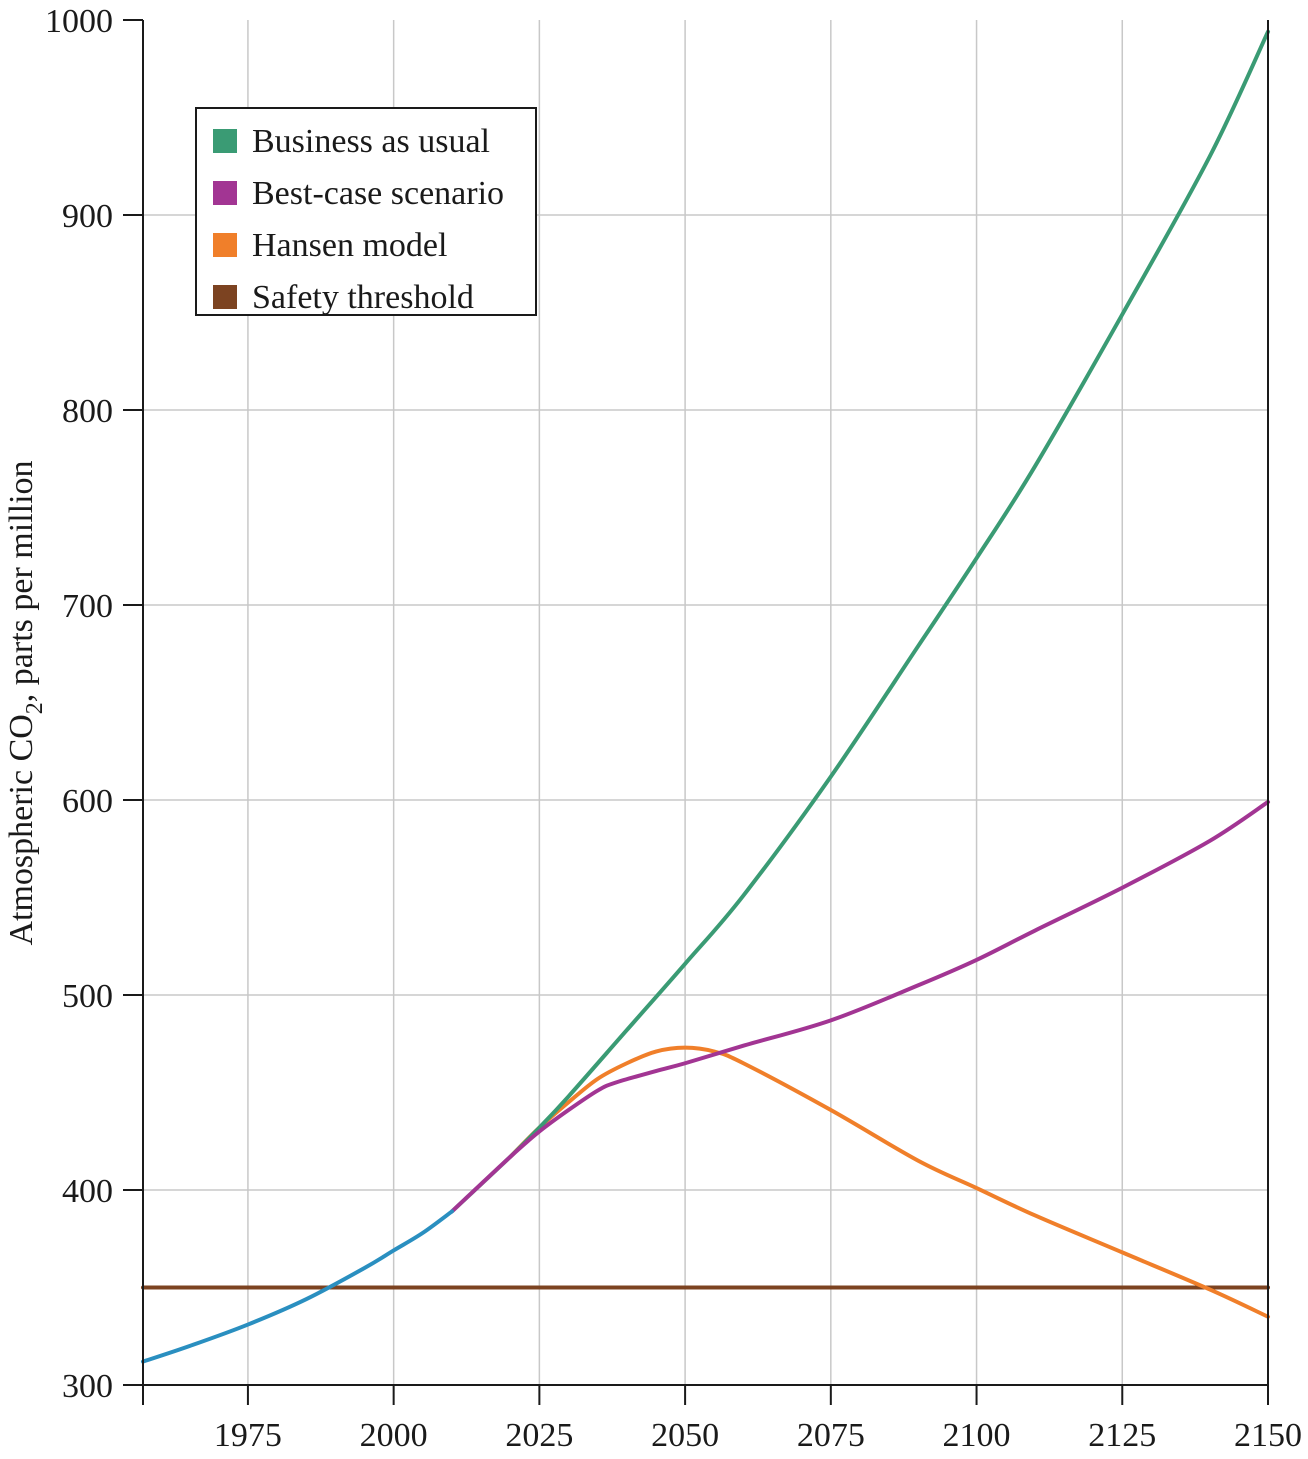  I want to click on legend-swatch-business-as-usual, so click(225, 141).